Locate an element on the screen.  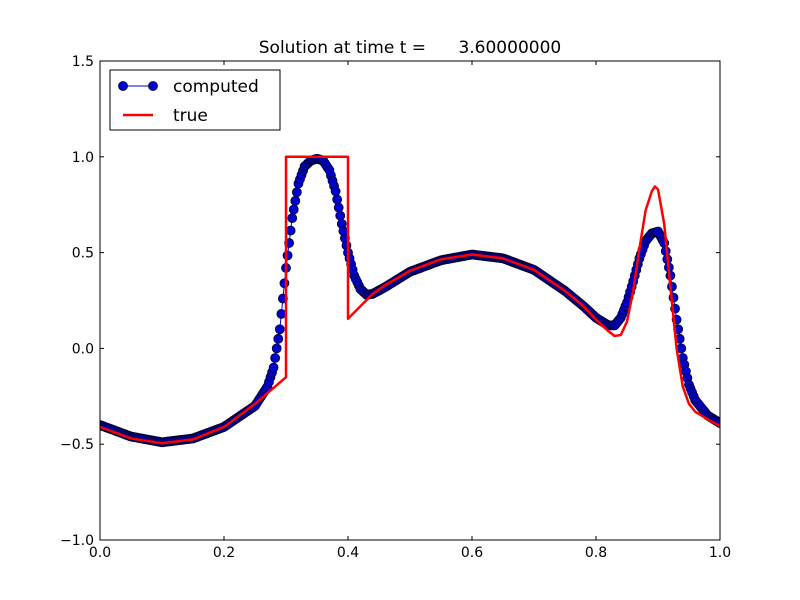
x-tick-label: 0.0 is located at coordinates (100, 553).